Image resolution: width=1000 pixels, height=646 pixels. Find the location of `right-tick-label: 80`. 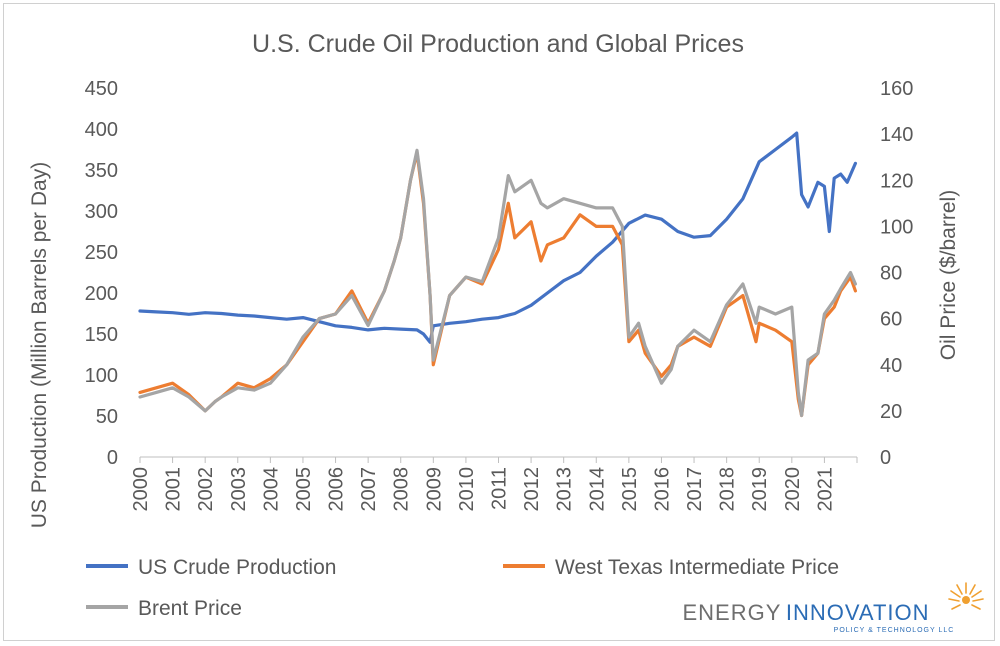

right-tick-label: 80 is located at coordinates (891, 274).